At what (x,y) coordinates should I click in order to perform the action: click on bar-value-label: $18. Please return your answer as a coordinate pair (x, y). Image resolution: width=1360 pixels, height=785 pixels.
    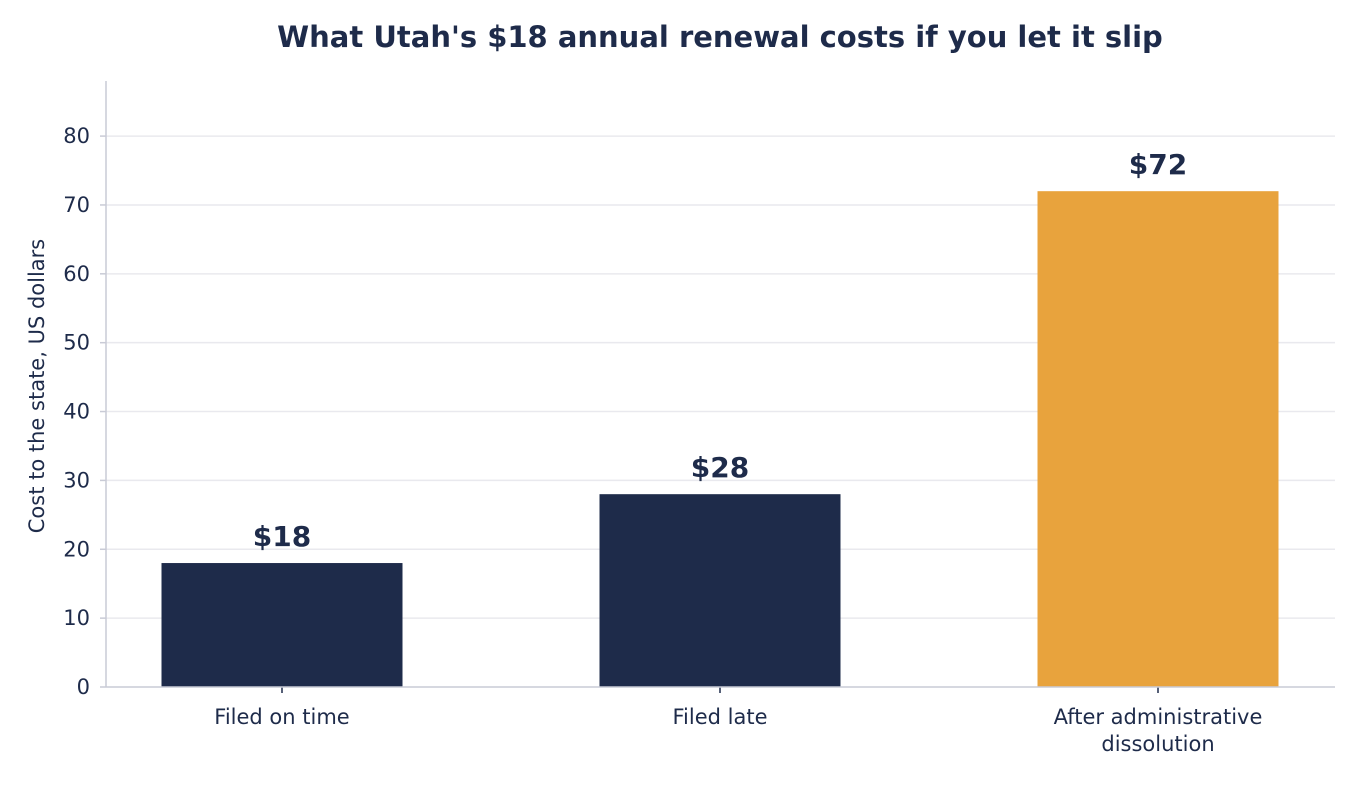
    Looking at the image, I should click on (282, 536).